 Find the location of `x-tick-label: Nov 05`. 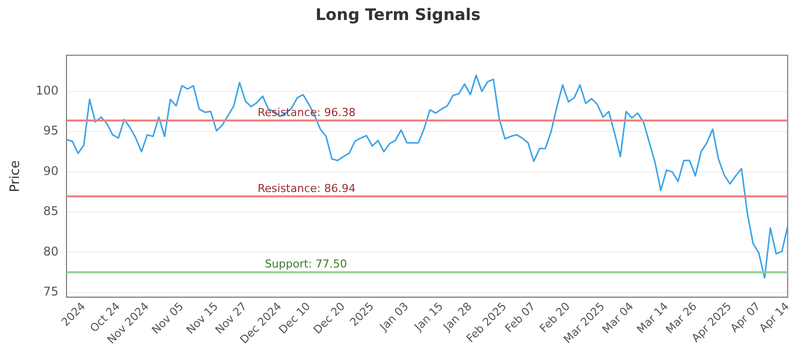

x-tick-label: Nov 05 is located at coordinates (167, 318).